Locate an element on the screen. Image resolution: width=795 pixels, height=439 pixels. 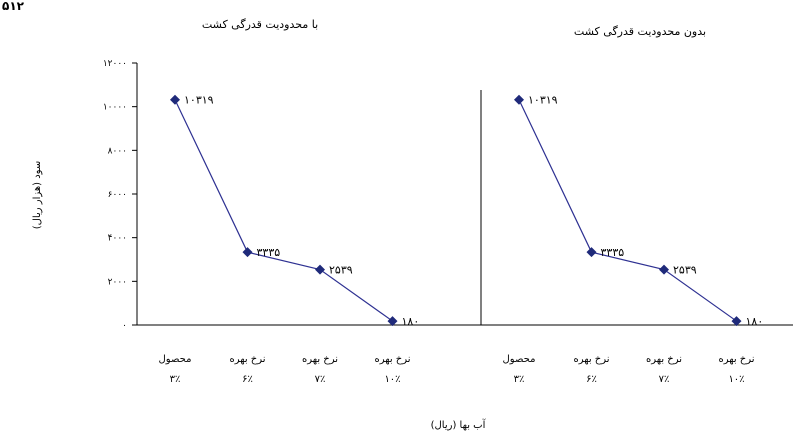
x-axis-title: آب بها (ریال) is located at coordinates (459, 424).